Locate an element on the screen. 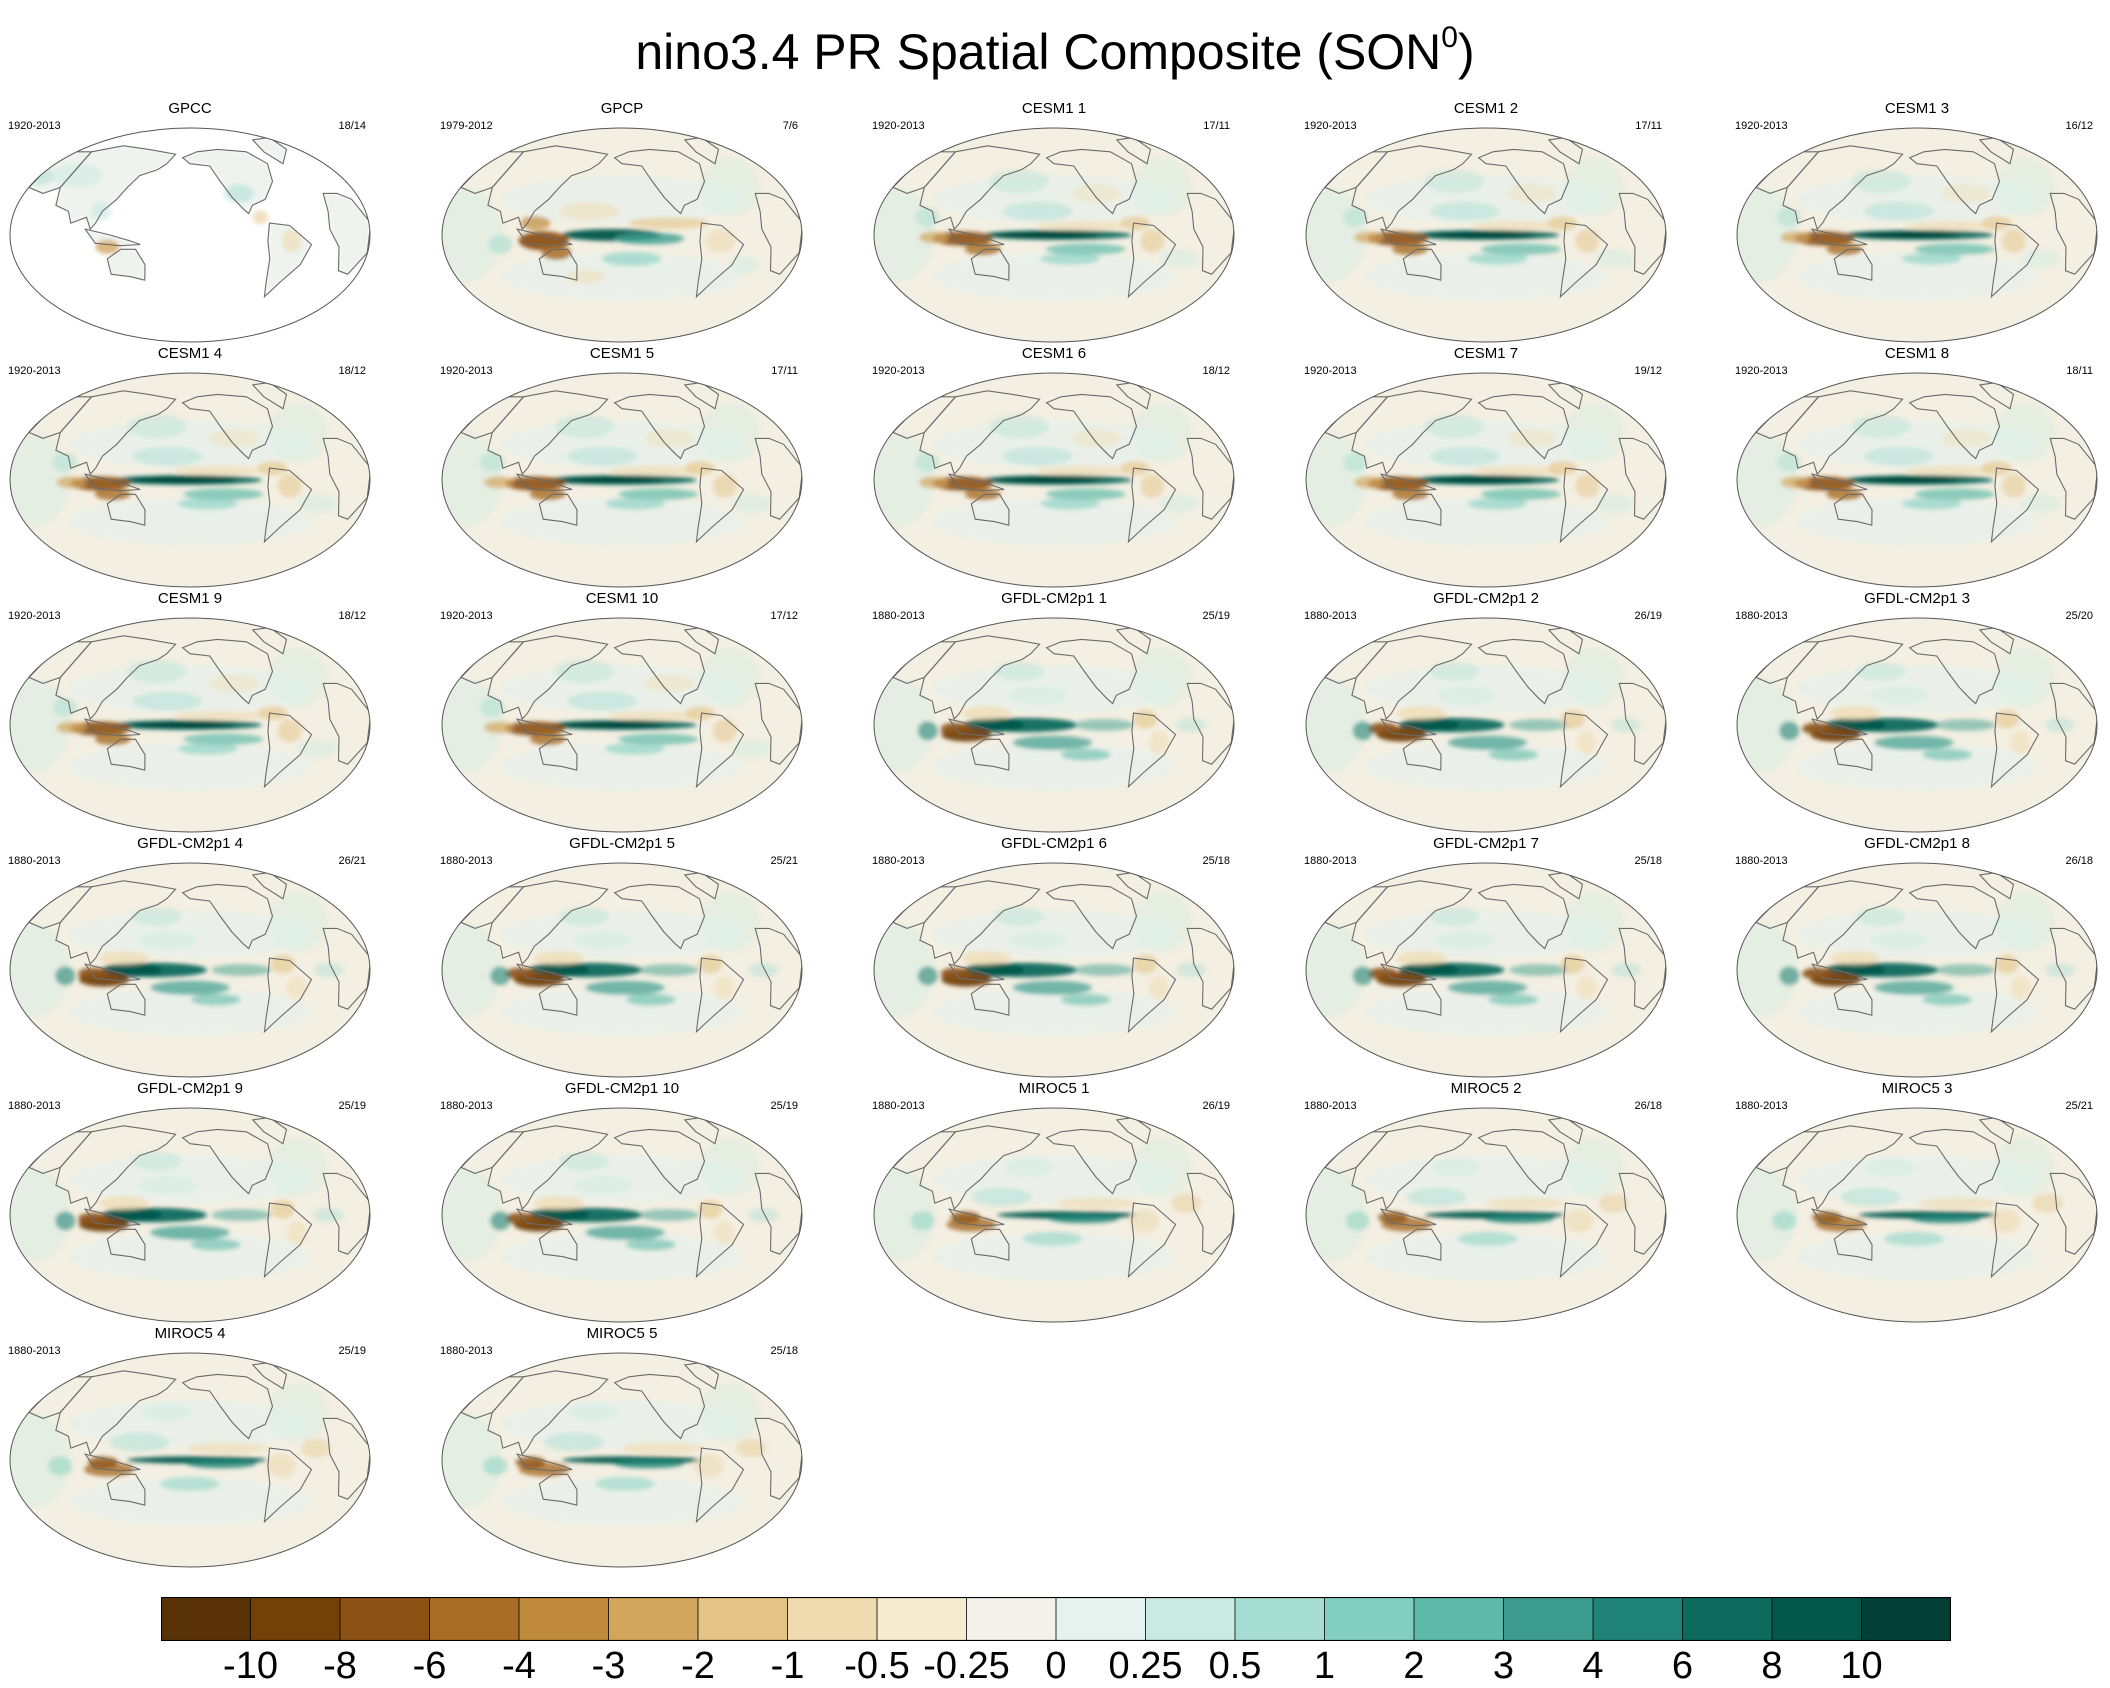 This screenshot has width=2110, height=1688. panel-period: 1880-2013 is located at coordinates (466, 861).